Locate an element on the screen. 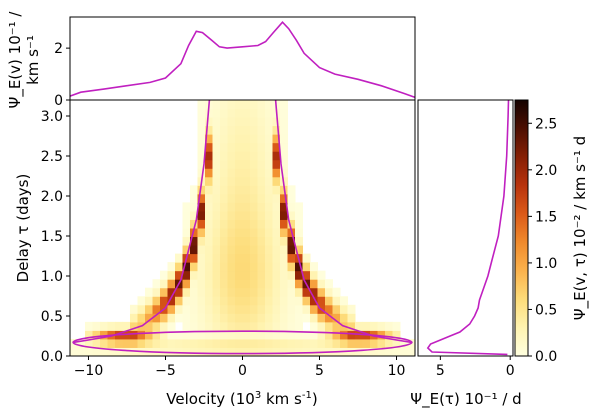 This screenshot has width=598, height=417. colorbar-gradient is located at coordinates (521, 228).